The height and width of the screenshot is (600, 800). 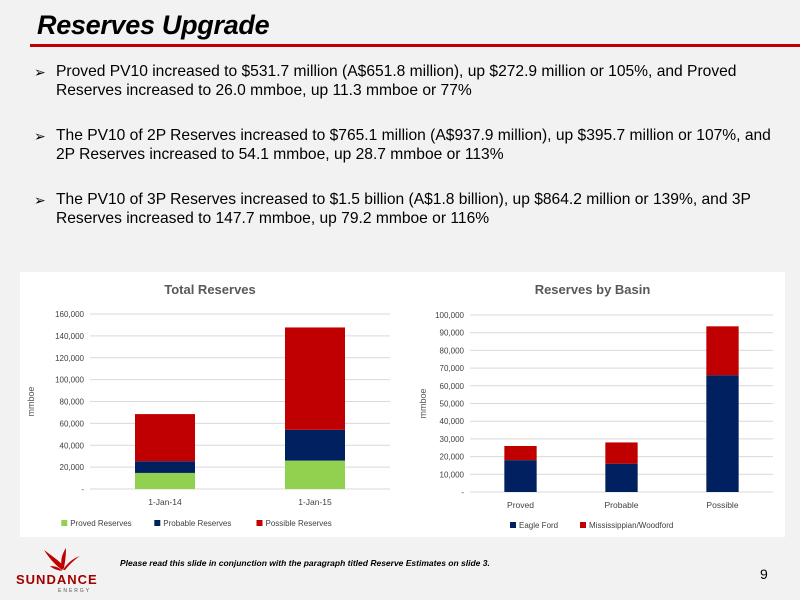 What do you see at coordinates (197, 523) in the screenshot?
I see `legend-label: Probable Reserves` at bounding box center [197, 523].